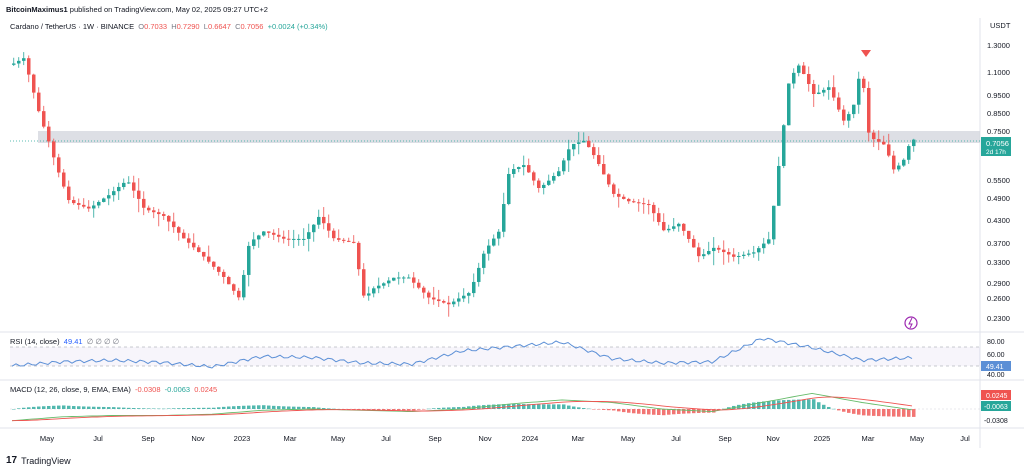  I want to click on price-axis-label: 0.4300, so click(998, 220).